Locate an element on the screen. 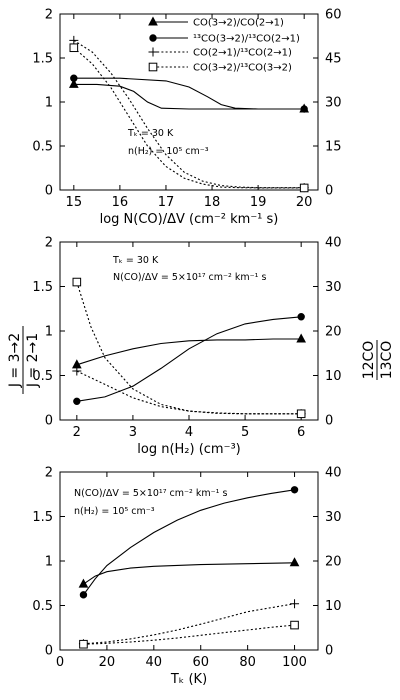 The width and height of the screenshot is (400, 700). x-tick-label: 100 is located at coordinates (294, 662).